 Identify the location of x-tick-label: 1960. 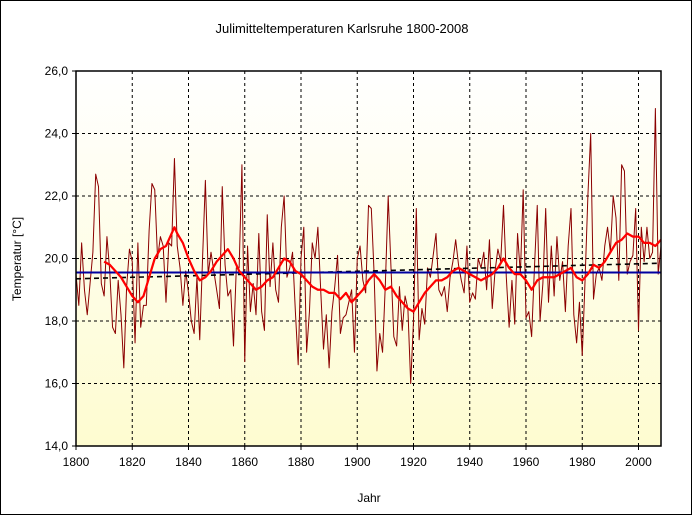
(526, 462).